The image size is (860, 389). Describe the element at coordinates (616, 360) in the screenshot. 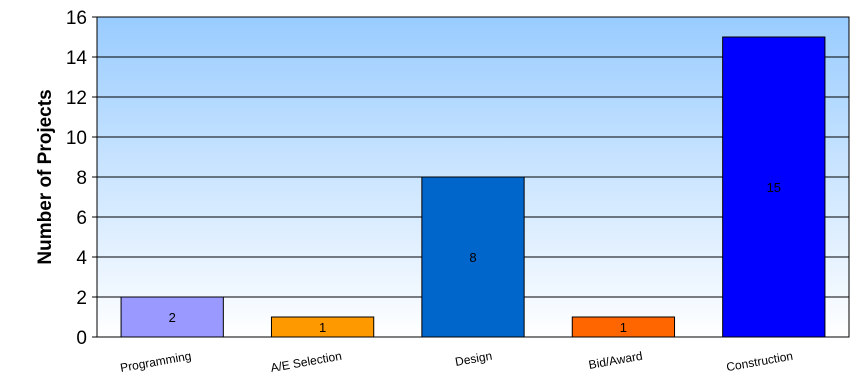

I see `x-category-label: Bid/Award` at that location.